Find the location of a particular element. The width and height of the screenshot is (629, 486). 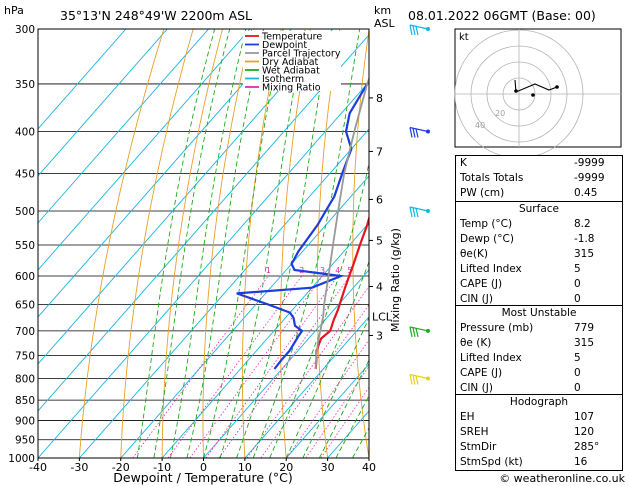

hodograph-frame is located at coordinates (538, 88).